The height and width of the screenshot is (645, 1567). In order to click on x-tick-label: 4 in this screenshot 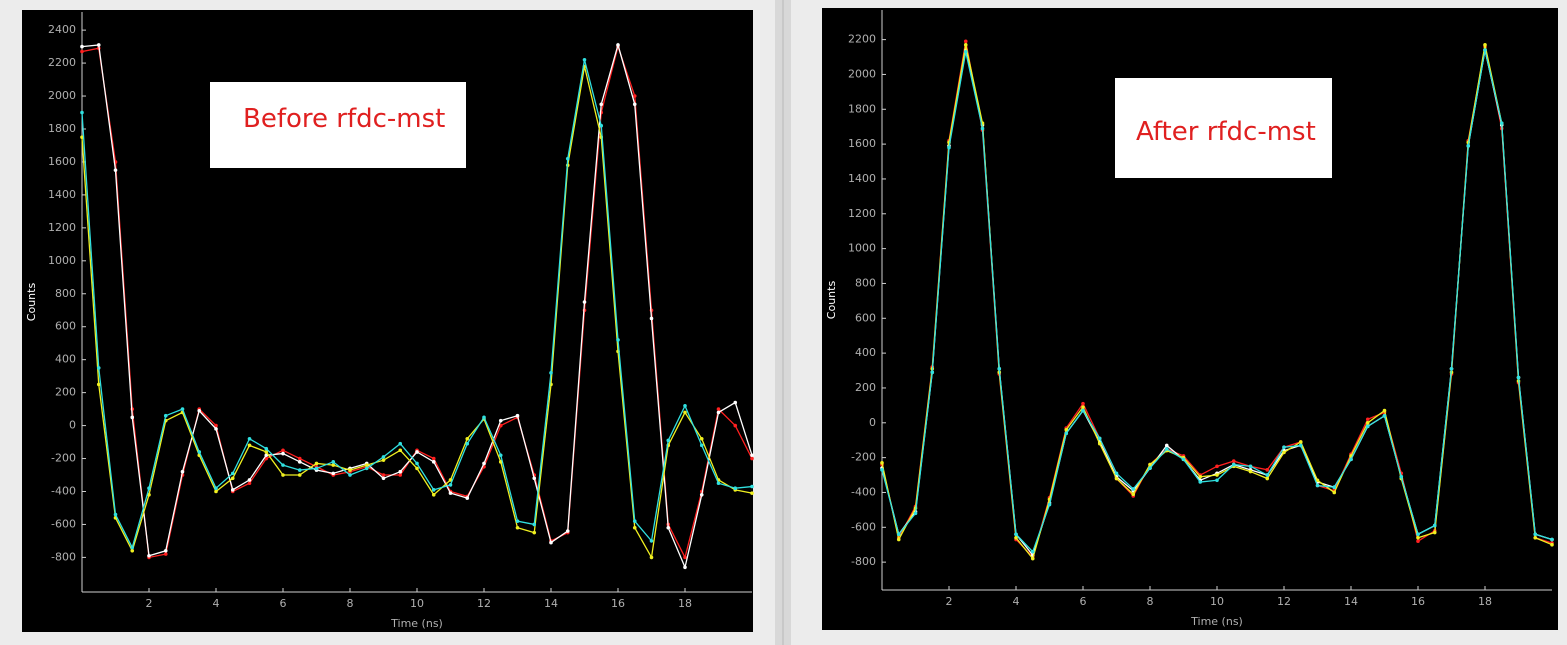, I will do `click(1016, 601)`.